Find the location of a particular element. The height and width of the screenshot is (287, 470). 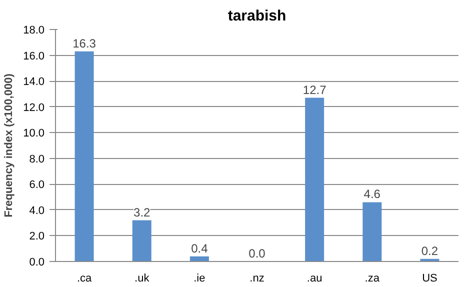

y-tick-label: 8.0 is located at coordinates (37, 159).